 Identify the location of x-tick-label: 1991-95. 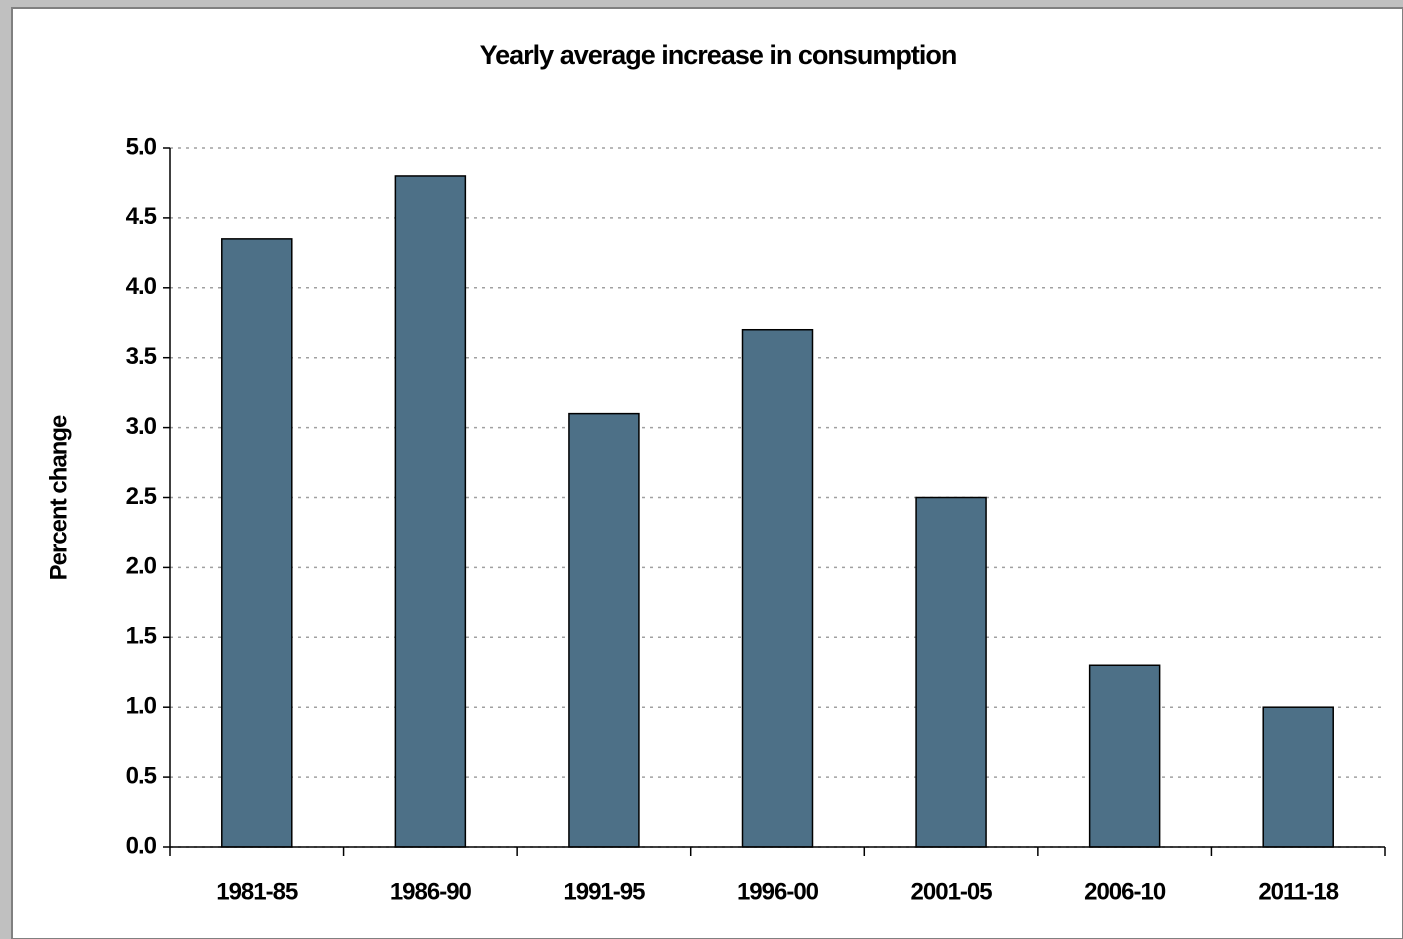
(604, 891).